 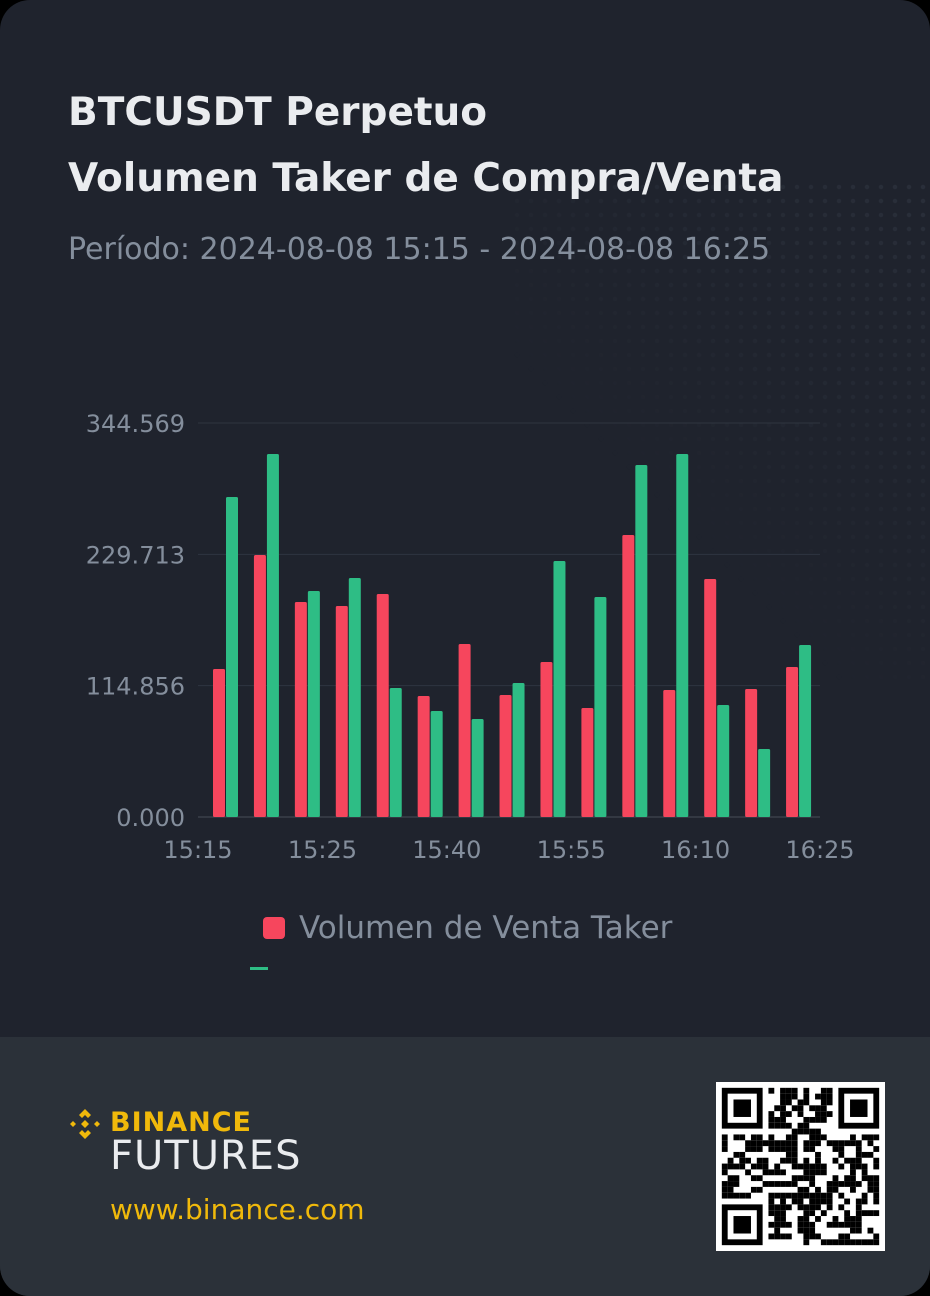 What do you see at coordinates (486, 928) in the screenshot?
I see `legend-label-sell: Volumen de Venta Taker` at bounding box center [486, 928].